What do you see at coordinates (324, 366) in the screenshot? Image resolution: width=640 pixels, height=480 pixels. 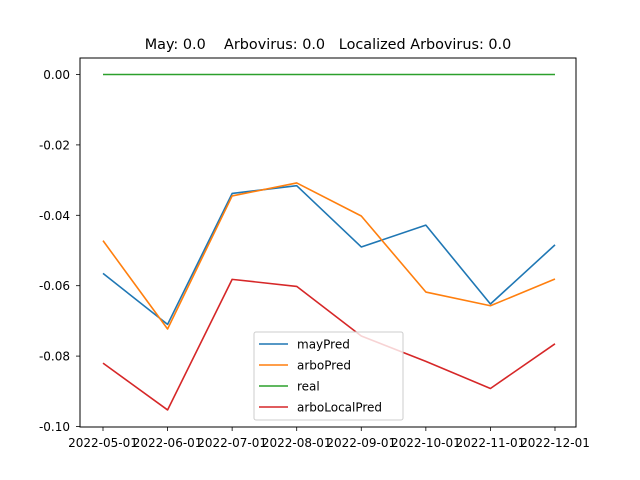 I see `legend-label: arboPred` at bounding box center [324, 366].